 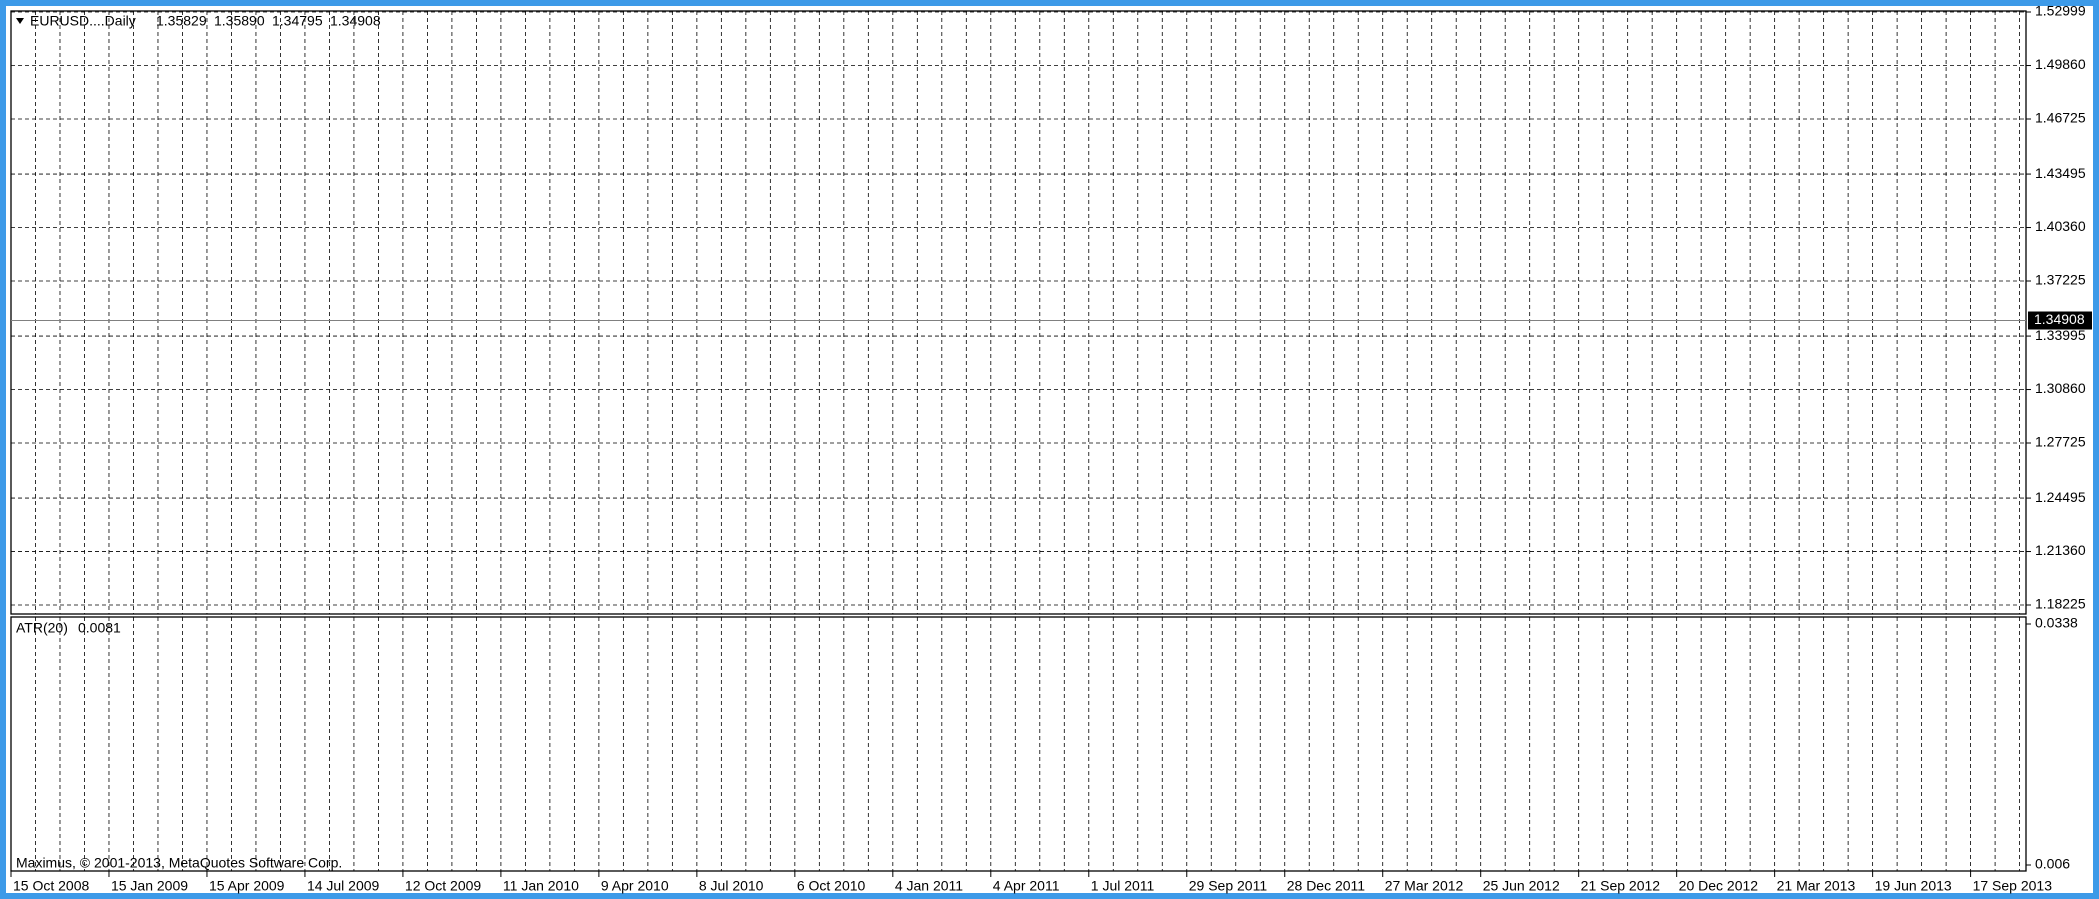 What do you see at coordinates (2060, 280) in the screenshot?
I see `y-tick-label: 1.37225` at bounding box center [2060, 280].